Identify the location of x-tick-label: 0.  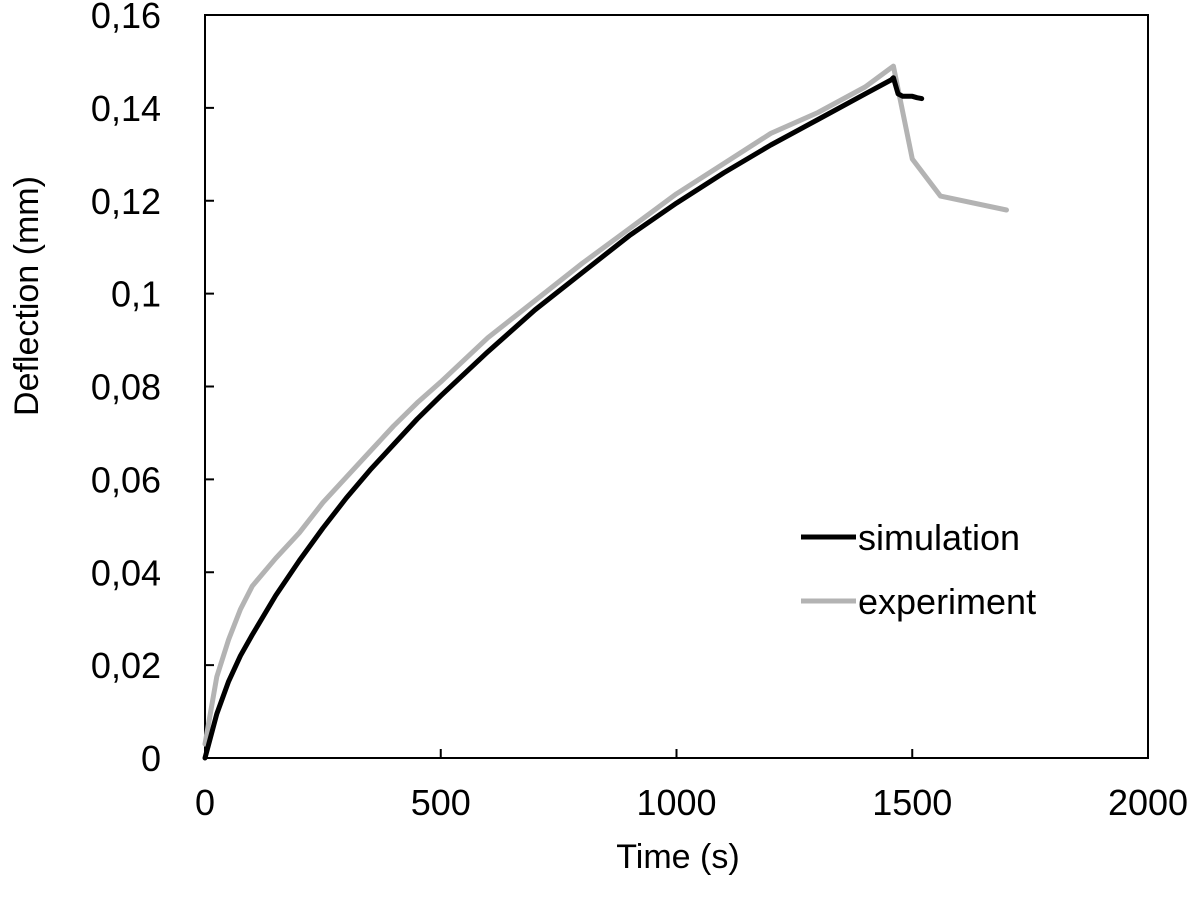
(205, 802).